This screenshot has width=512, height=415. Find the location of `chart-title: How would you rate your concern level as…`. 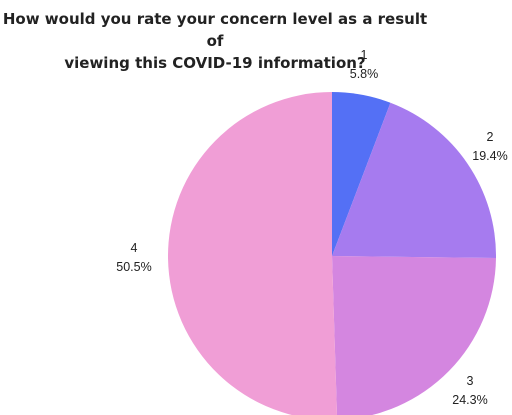

chart-title: How would you rate your concern level as… is located at coordinates (215, 41).